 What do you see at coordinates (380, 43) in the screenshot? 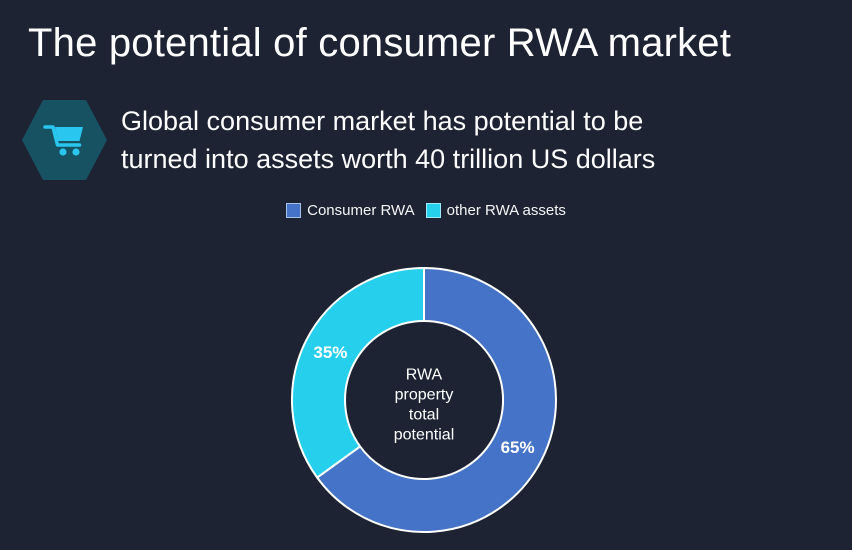
I see `page-title: The potential of consumer RWA market` at bounding box center [380, 43].